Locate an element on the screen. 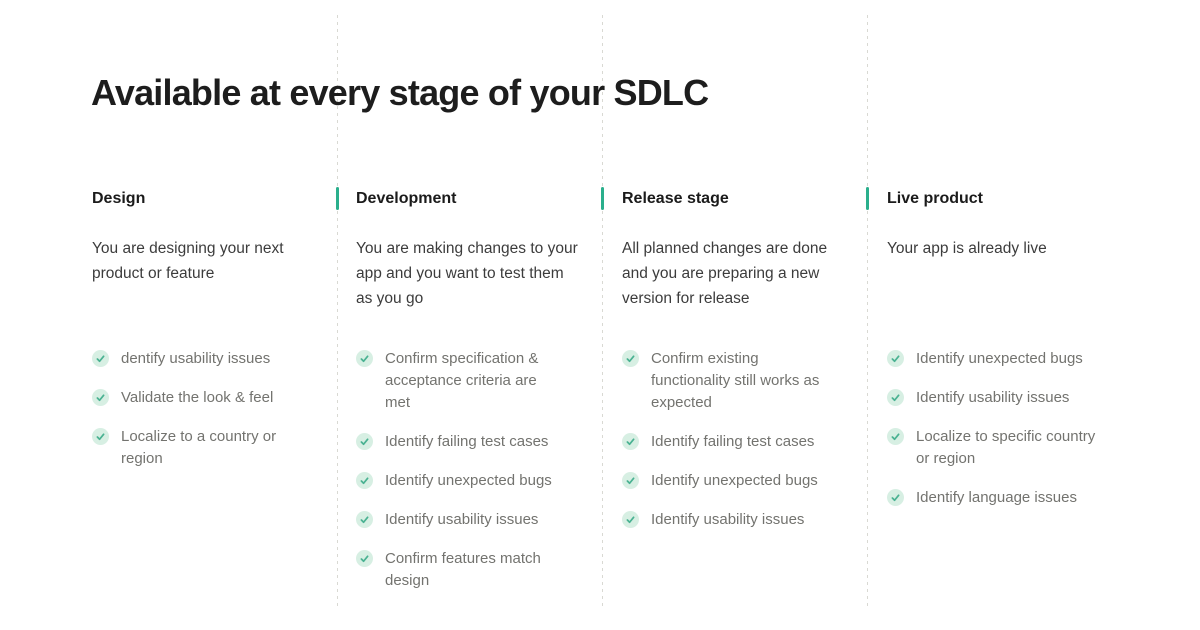 The image size is (1200, 630). checklist-item: Identify language issues is located at coordinates (1007, 498).